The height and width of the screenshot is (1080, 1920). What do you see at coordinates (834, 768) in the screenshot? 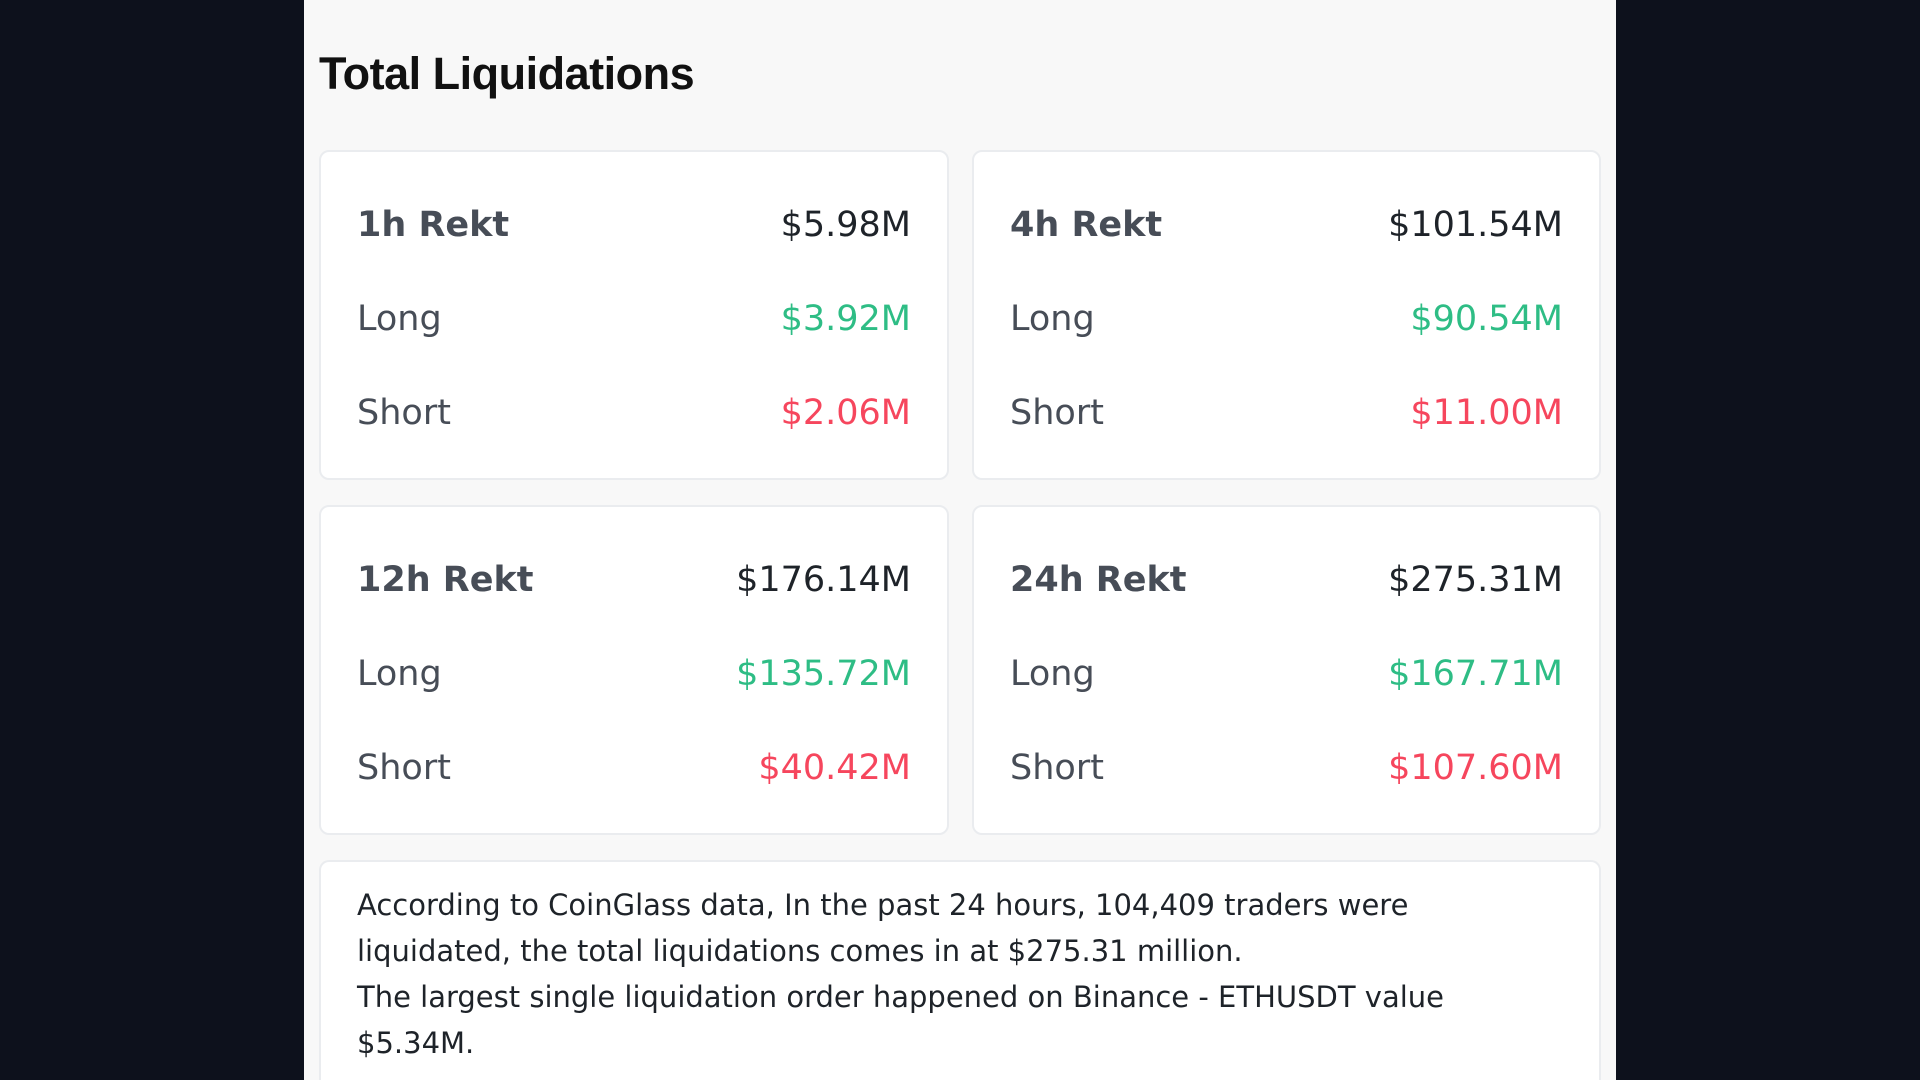
I see `short-value: $40.42M` at bounding box center [834, 768].